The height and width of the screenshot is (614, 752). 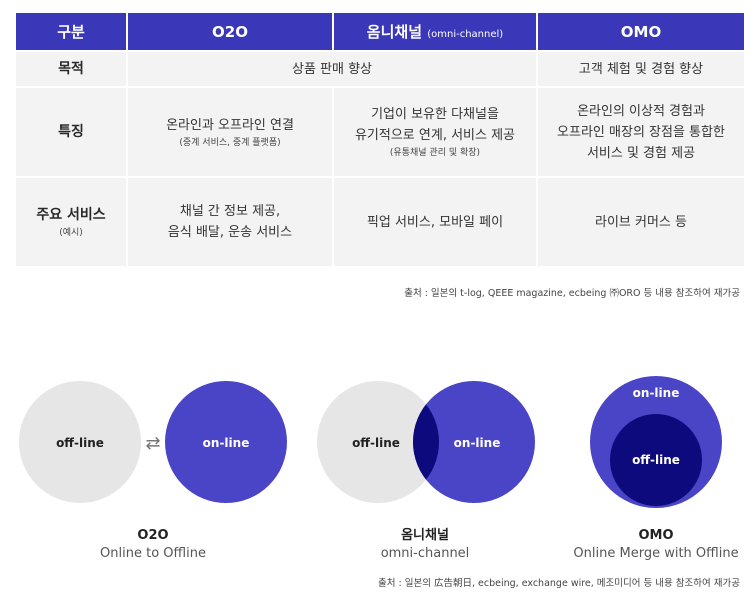 I want to click on feature-omni-line1: 기업이 보유한 다채널을, so click(x=435, y=114).